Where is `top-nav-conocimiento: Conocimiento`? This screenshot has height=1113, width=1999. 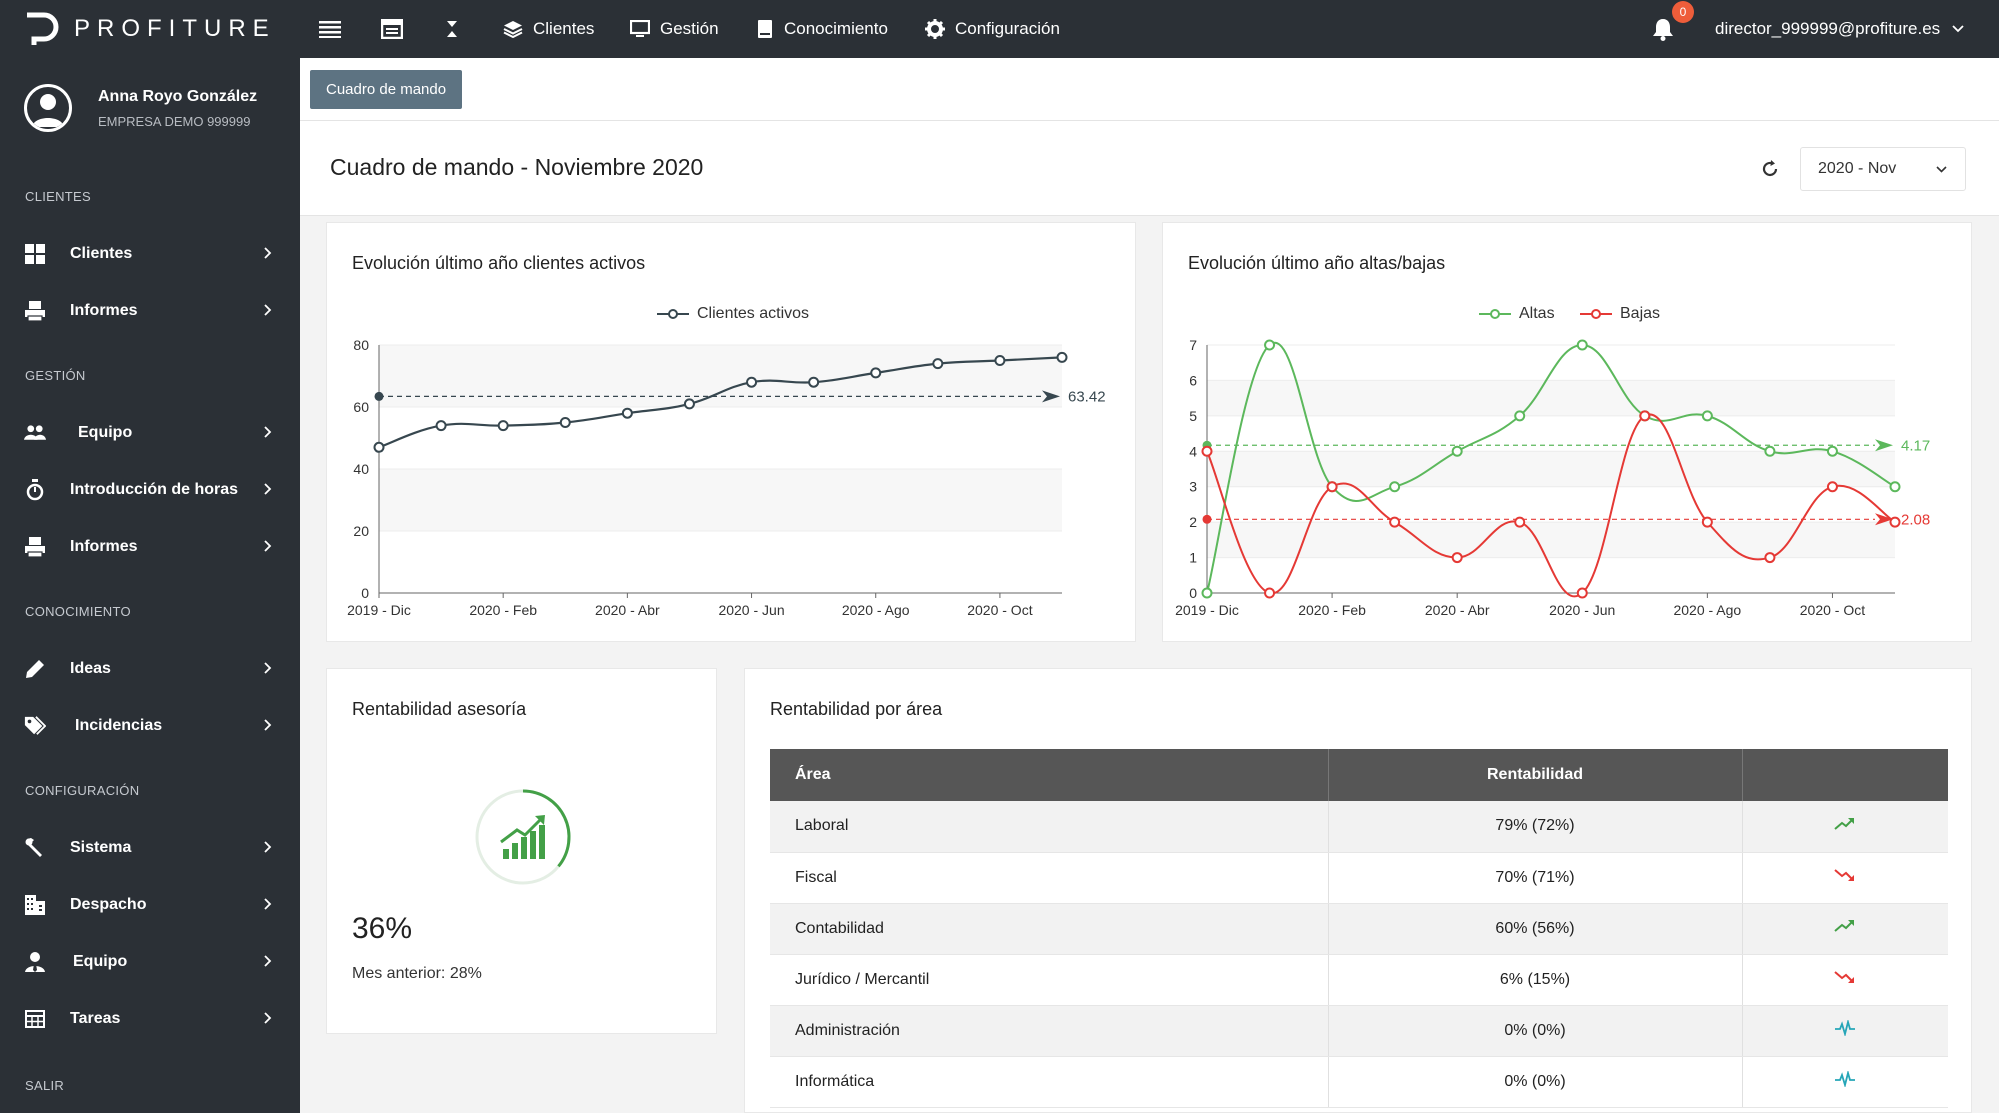
top-nav-conocimiento: Conocimiento is located at coordinates (822, 29).